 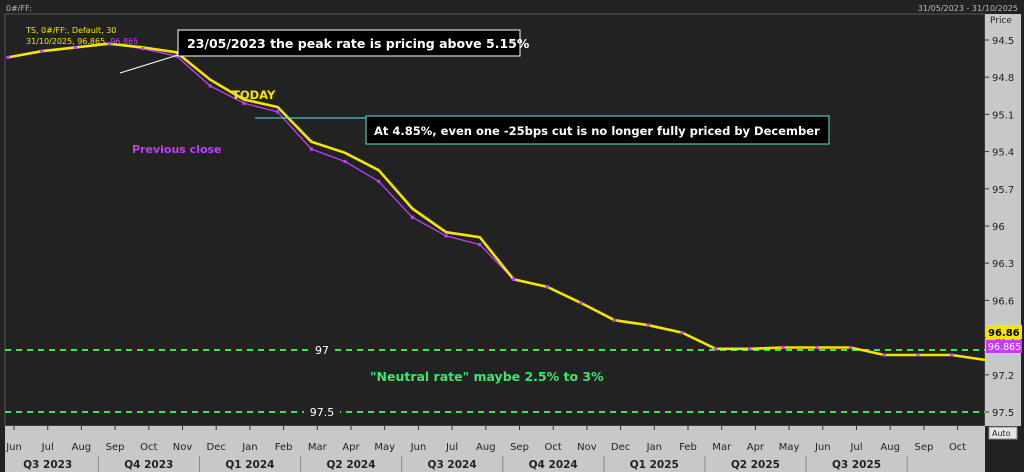 I want to click on peak-callout-box, so click(x=349, y=43).